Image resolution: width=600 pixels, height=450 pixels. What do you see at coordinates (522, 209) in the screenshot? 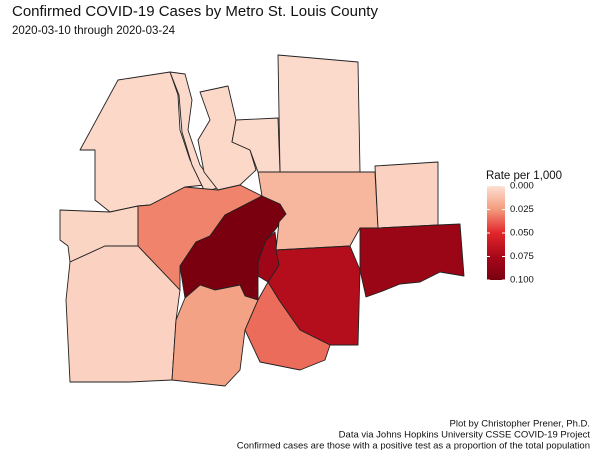
I see `legend-label: 0.025` at bounding box center [522, 209].